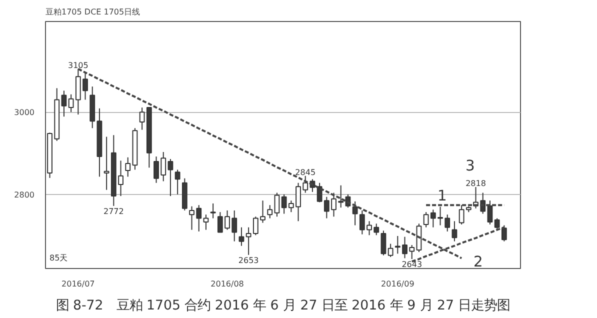  What do you see at coordinates (305, 172) in the screenshot?
I see `annotation: 2845` at bounding box center [305, 172].